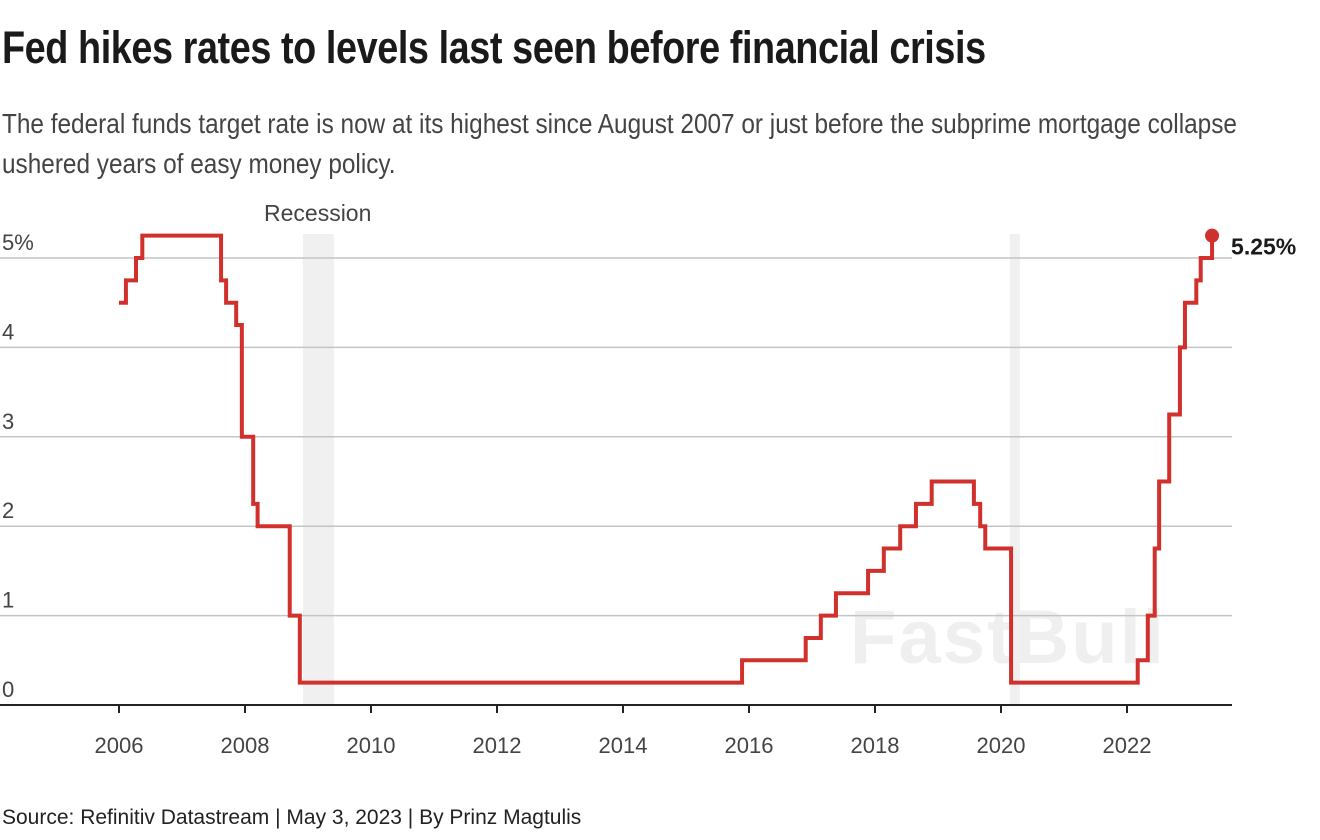 The width and height of the screenshot is (1320, 840). Describe the element at coordinates (18, 242) in the screenshot. I see `y-tick-label: 5%` at that location.